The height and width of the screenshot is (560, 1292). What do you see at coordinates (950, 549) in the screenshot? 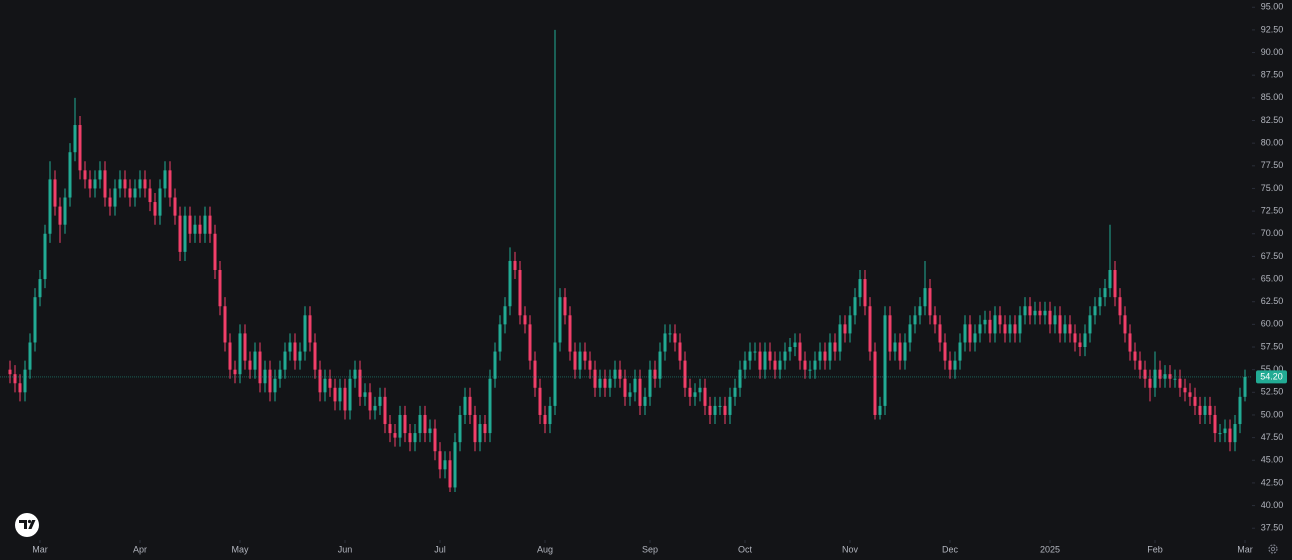
I see `x-tick-label: Dec` at bounding box center [950, 549].